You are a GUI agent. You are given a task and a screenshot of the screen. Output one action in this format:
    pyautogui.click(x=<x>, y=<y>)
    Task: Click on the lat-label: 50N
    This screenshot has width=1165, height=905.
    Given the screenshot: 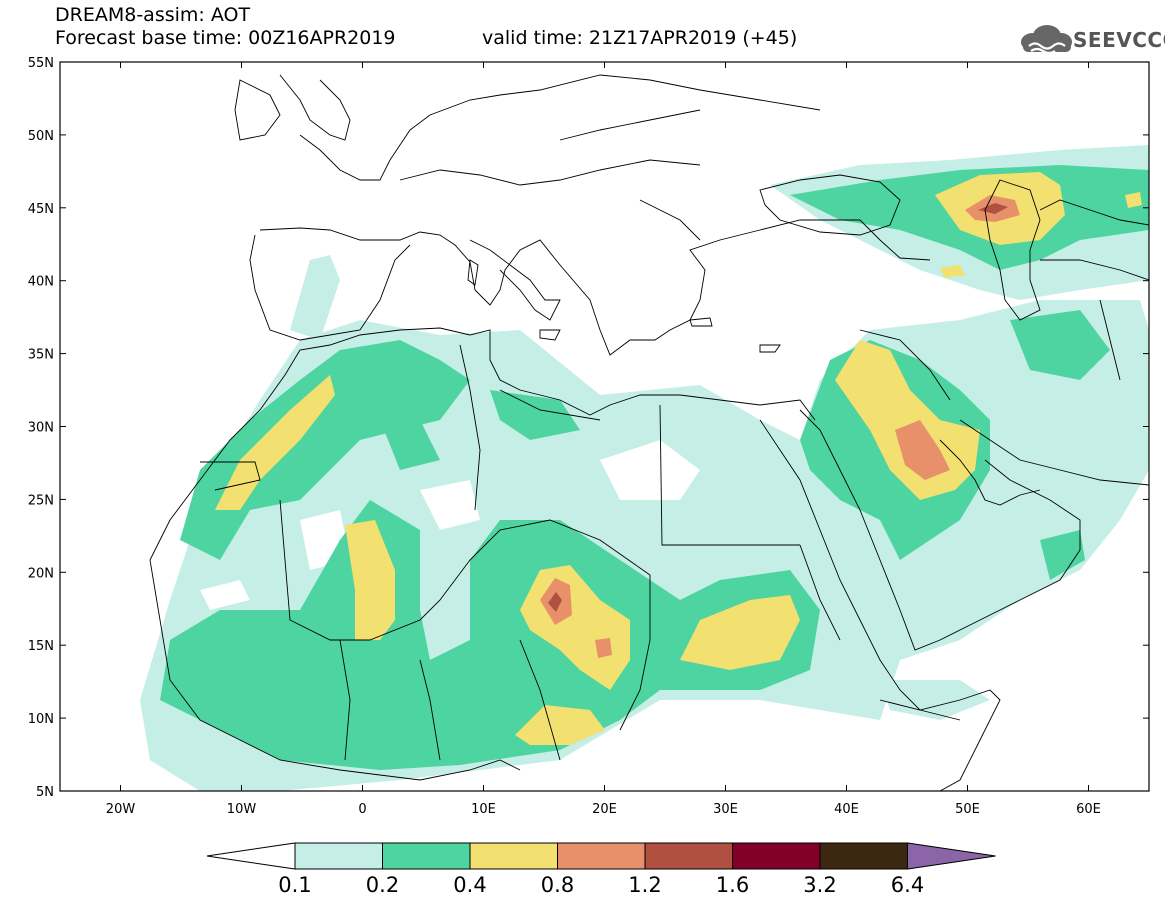 What is the action you would take?
    pyautogui.click(x=41, y=136)
    